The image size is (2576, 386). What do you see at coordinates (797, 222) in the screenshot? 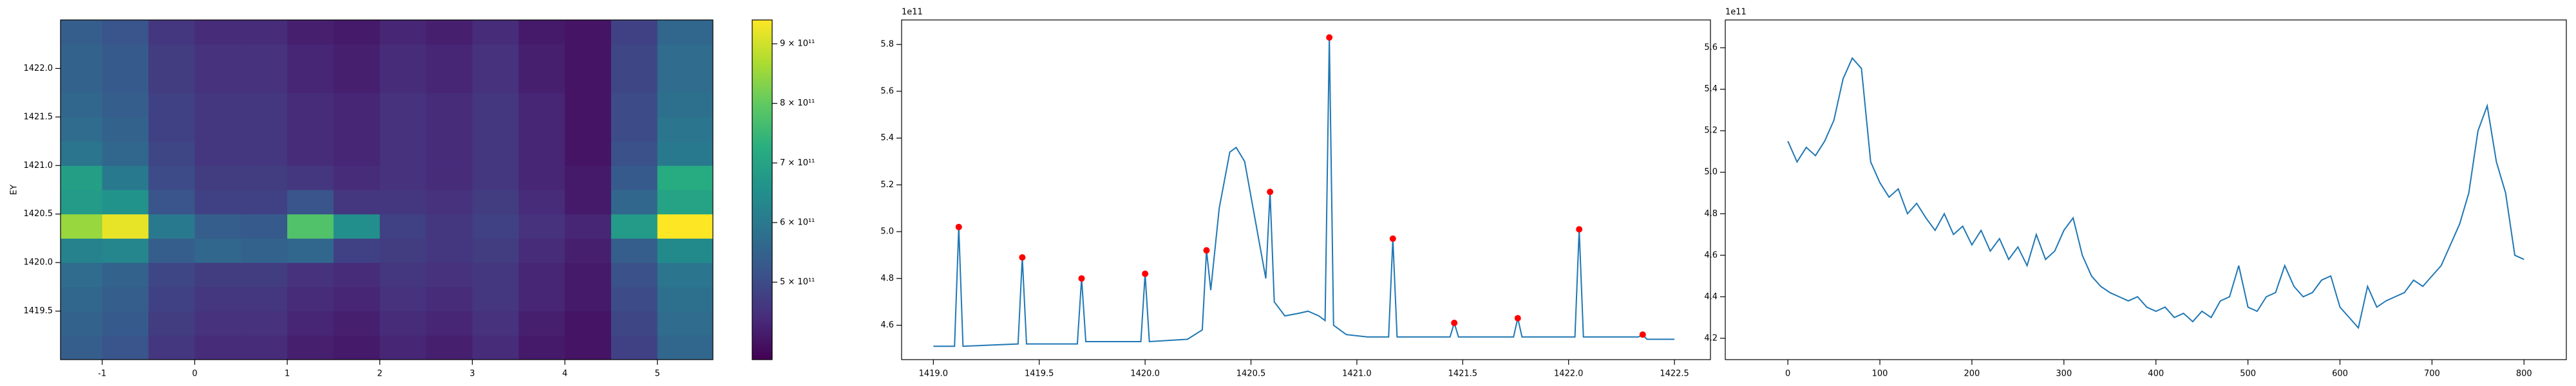
I see `colorbar-tick-label: 6 × 10¹¹` at bounding box center [797, 222].